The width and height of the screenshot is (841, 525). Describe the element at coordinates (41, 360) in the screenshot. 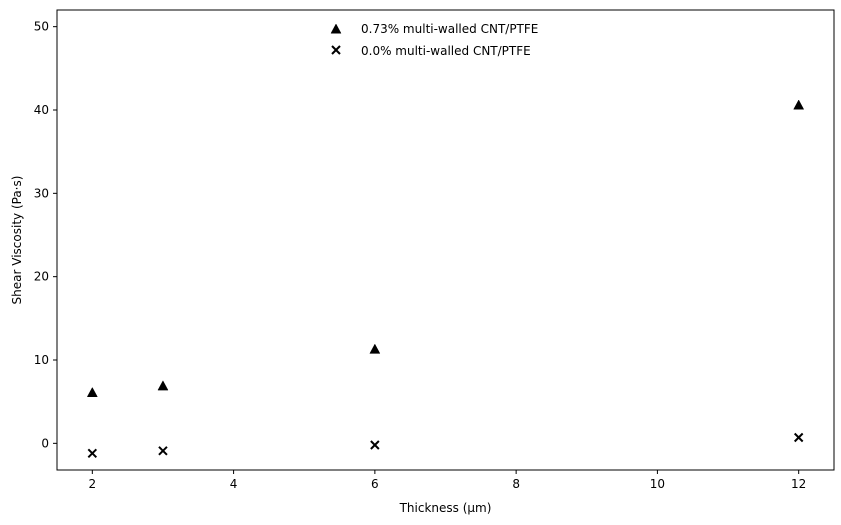

I see `y-tick-label: 10` at that location.